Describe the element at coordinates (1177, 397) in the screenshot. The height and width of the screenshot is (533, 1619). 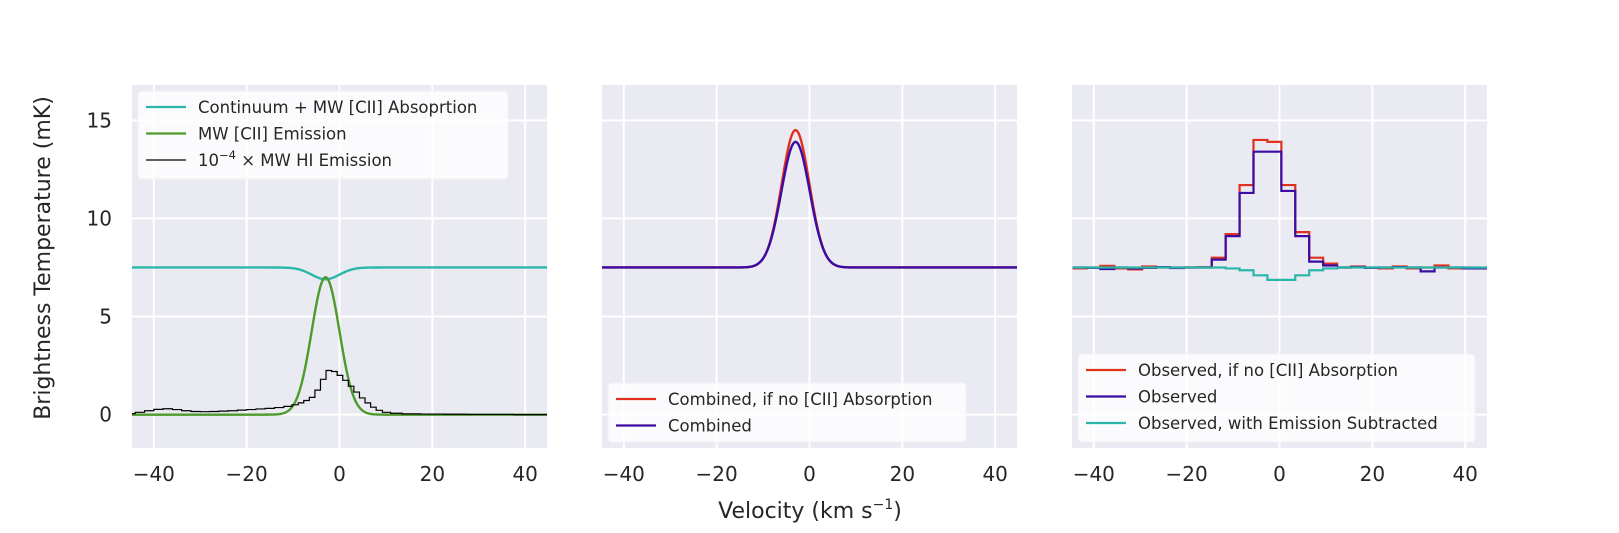
I see `legend-label-observed: Observed` at that location.